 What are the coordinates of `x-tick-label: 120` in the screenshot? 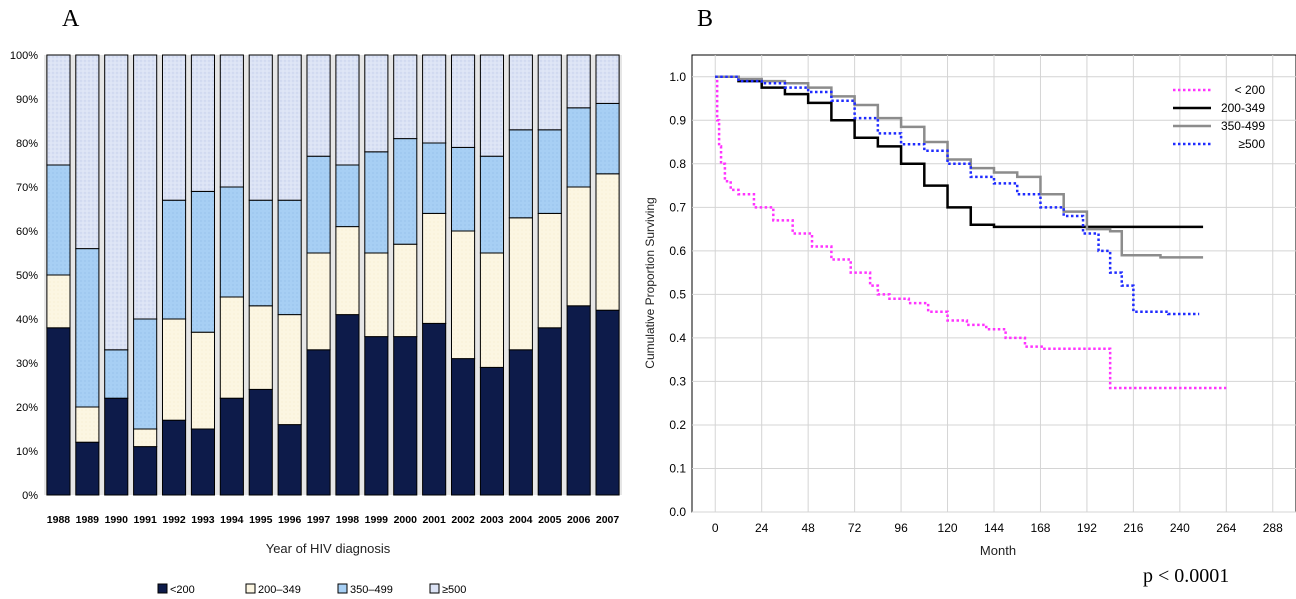 It's located at (948, 528).